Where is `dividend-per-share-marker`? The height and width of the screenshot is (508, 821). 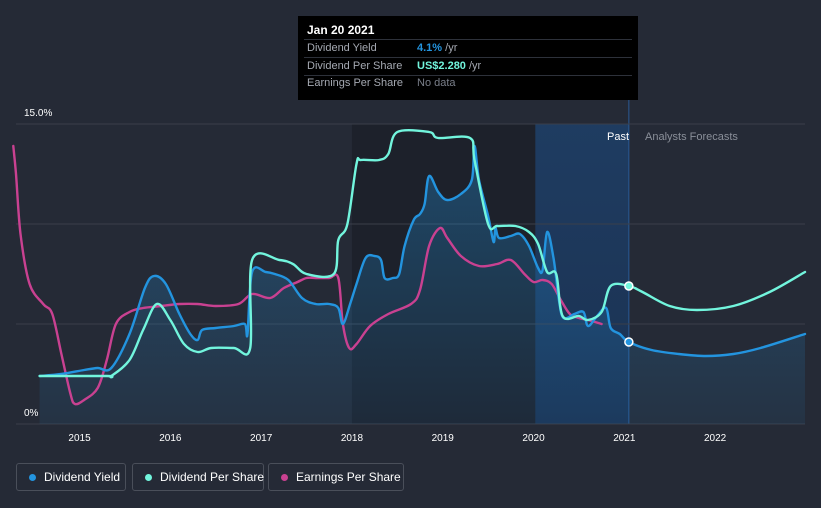 dividend-per-share-marker is located at coordinates (629, 286).